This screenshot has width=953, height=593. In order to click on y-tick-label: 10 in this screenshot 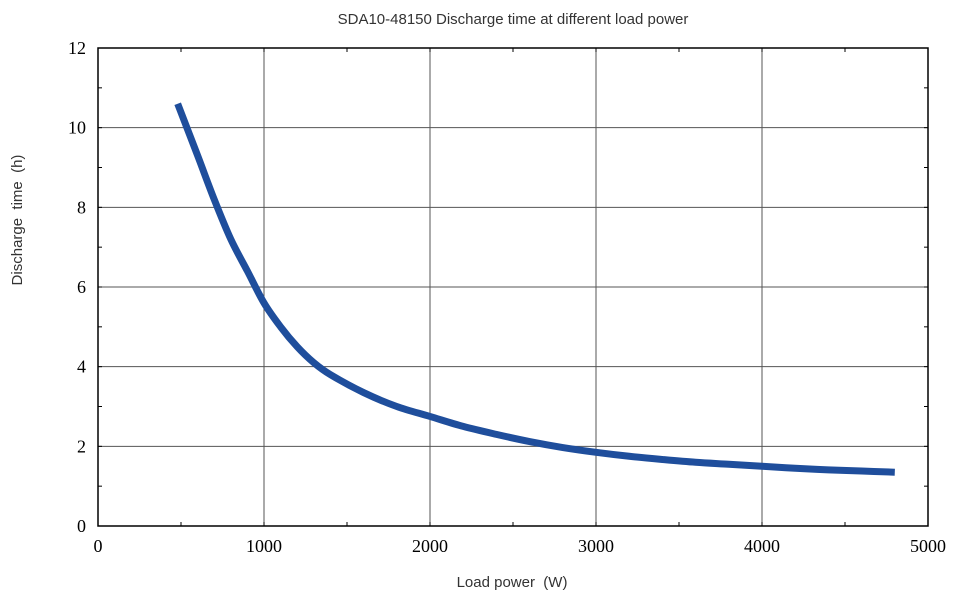, I will do `click(77, 128)`.